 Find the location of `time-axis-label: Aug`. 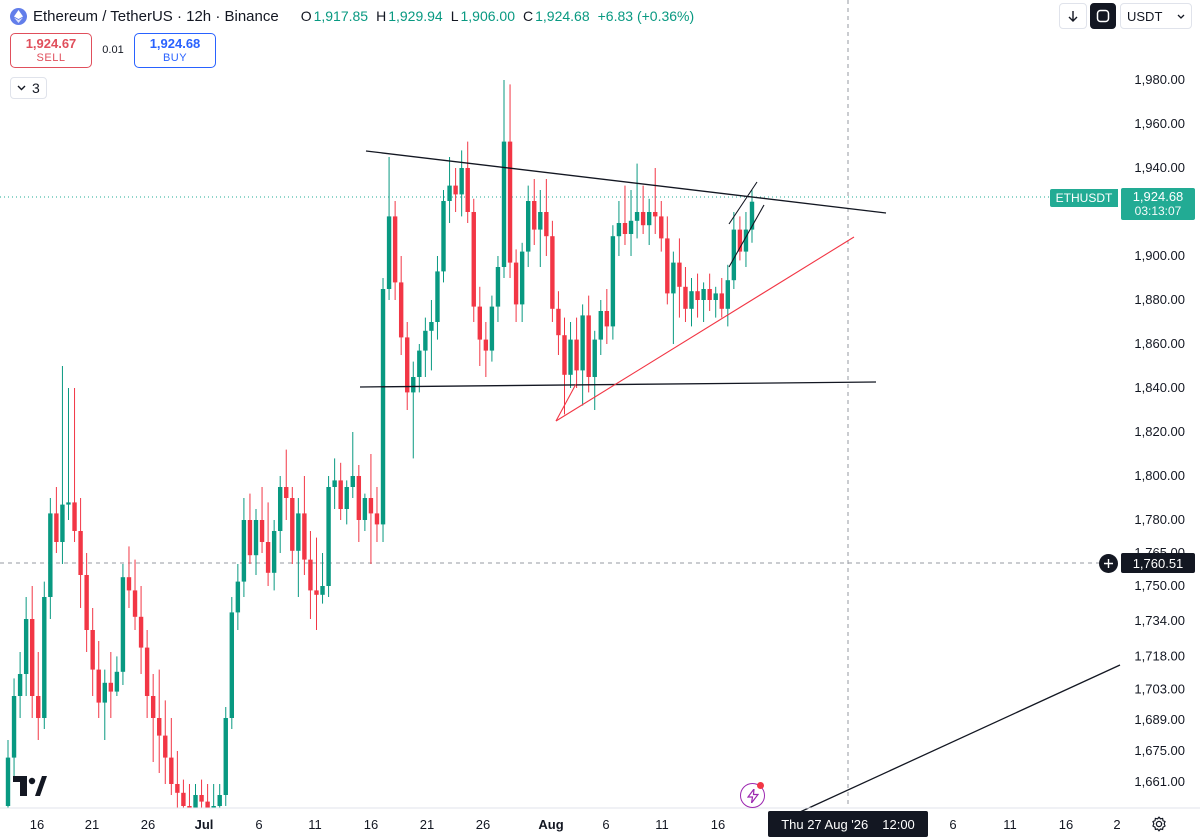

time-axis-label: Aug is located at coordinates (550, 824).